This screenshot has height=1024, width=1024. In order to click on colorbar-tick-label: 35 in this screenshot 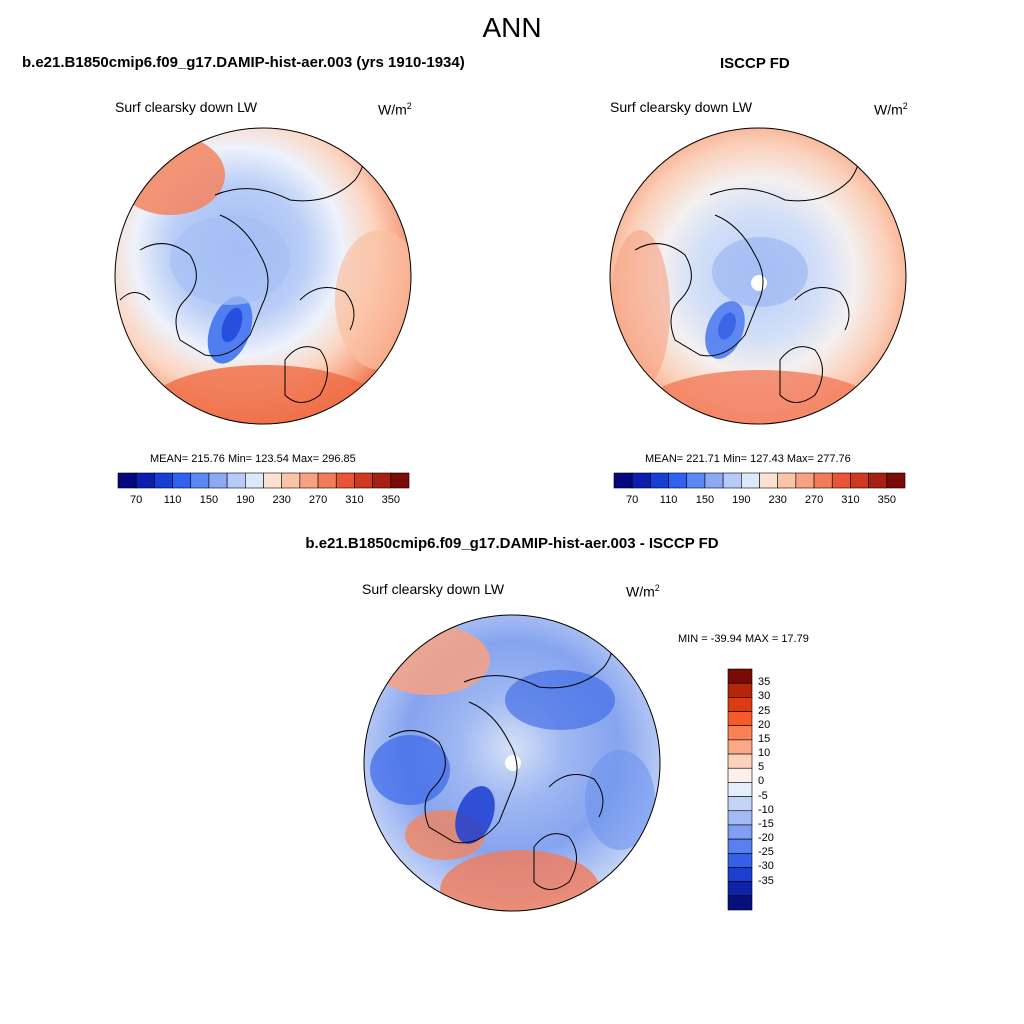, I will do `click(764, 682)`.